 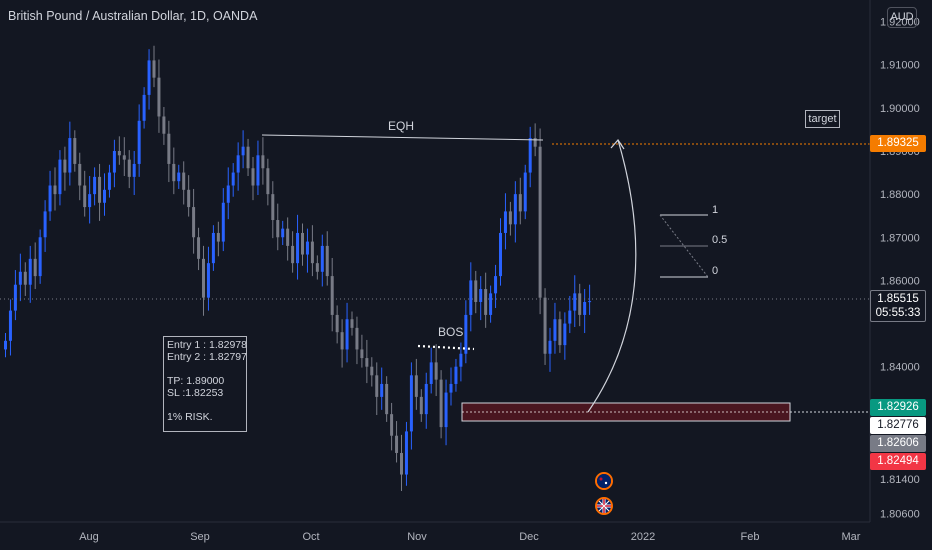 What do you see at coordinates (310, 537) in the screenshot?
I see `time-tick-label: Oct` at bounding box center [310, 537].